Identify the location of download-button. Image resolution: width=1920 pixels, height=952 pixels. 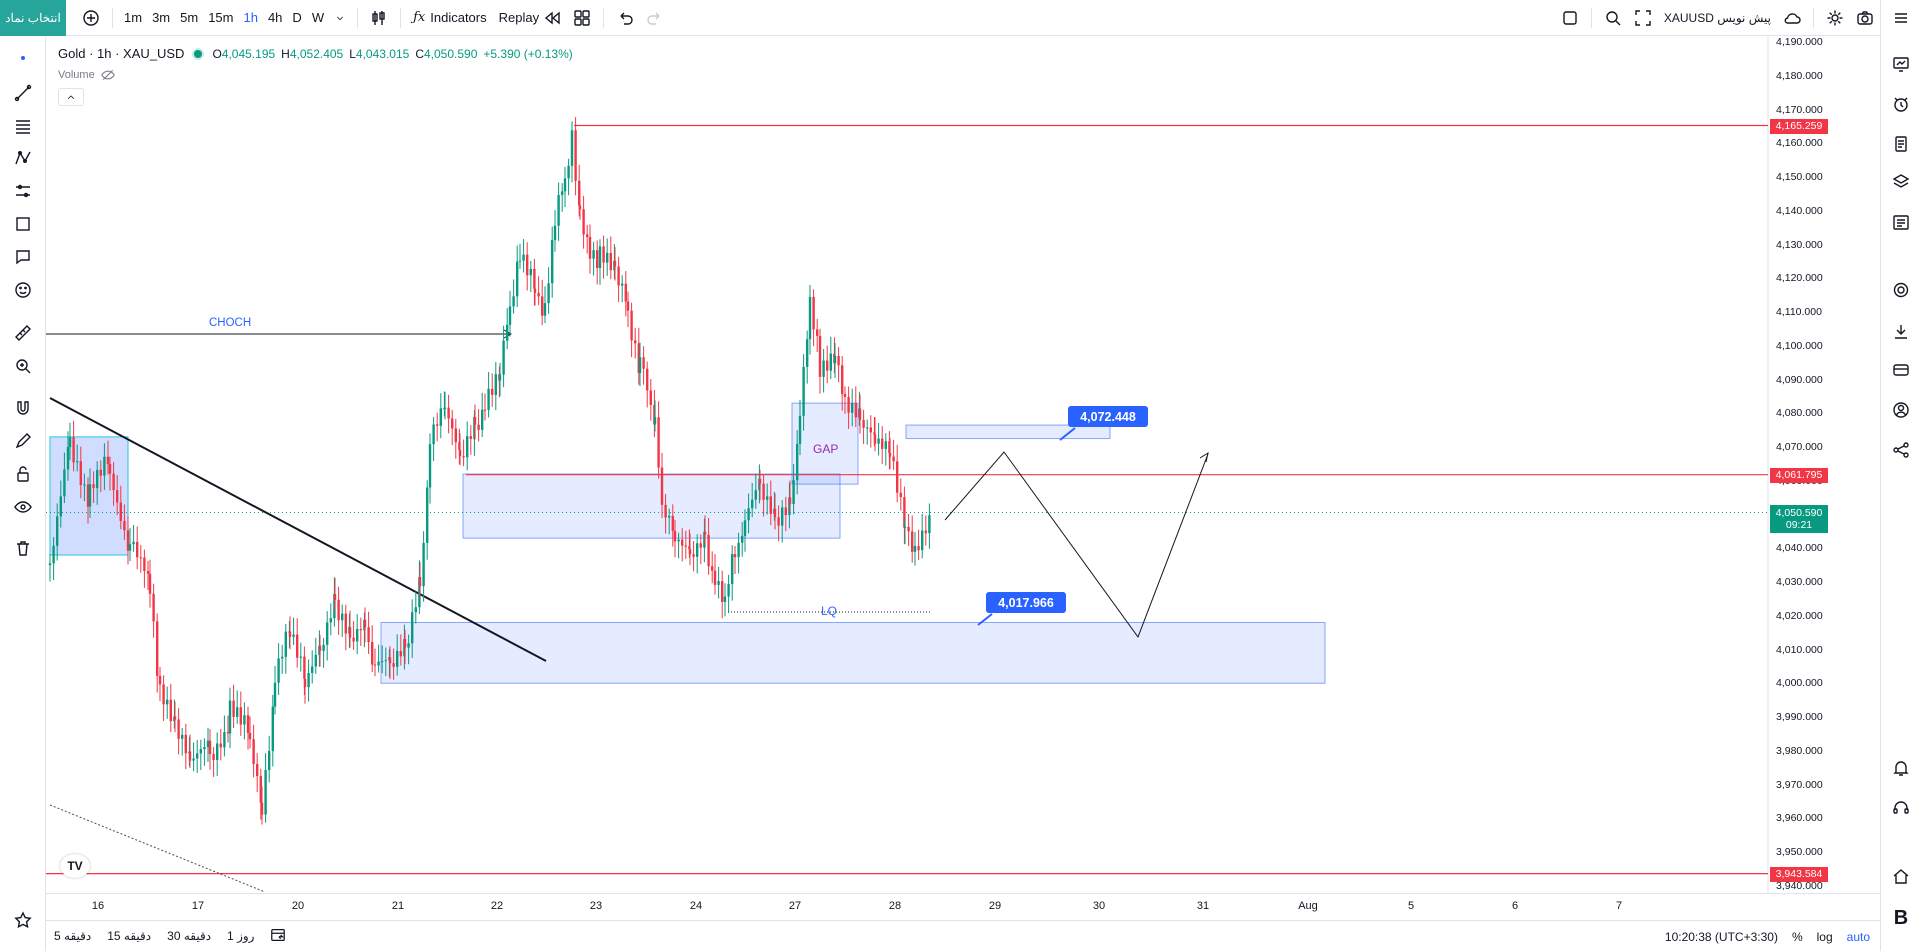
(1901, 332).